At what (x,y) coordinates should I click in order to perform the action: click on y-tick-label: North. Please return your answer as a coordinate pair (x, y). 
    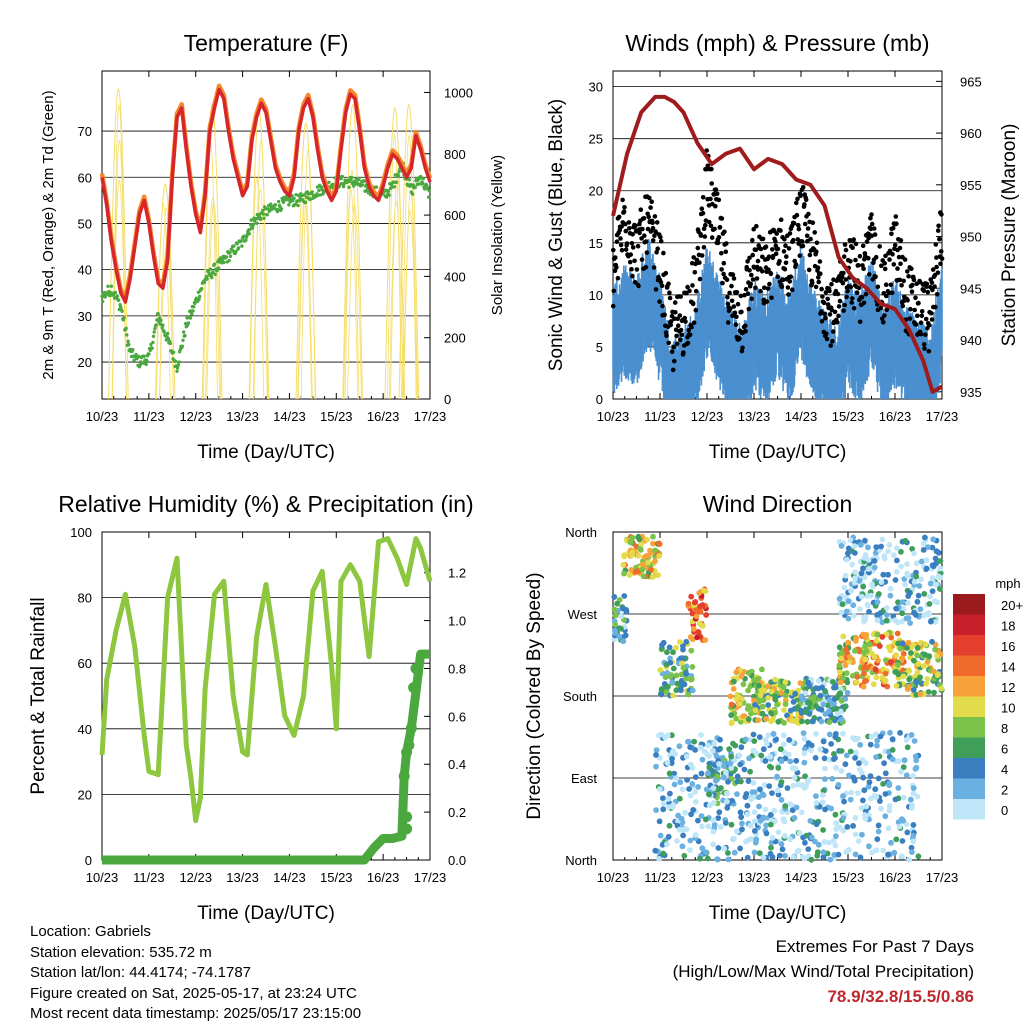
    Looking at the image, I should click on (581, 860).